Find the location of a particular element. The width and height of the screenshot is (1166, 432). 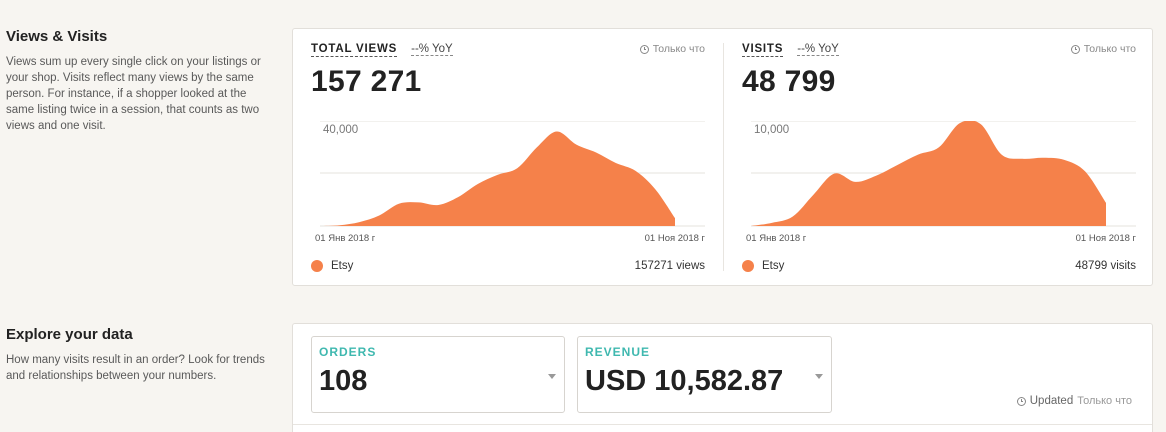

y-tick-label: 40,000 is located at coordinates (340, 130).